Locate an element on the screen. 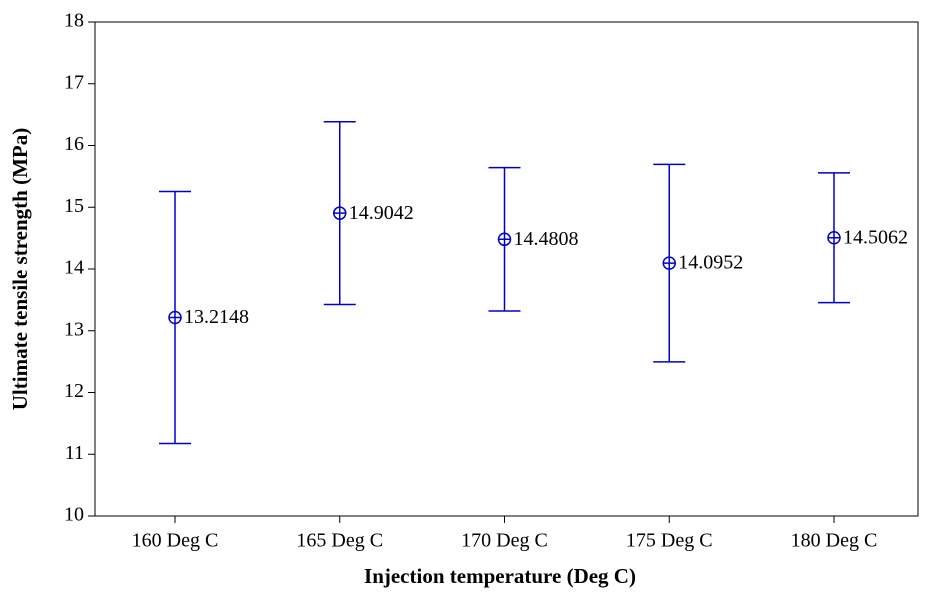 Image resolution: width=928 pixels, height=595 pixels. x-tick-label: 180 Deg C is located at coordinates (834, 541).